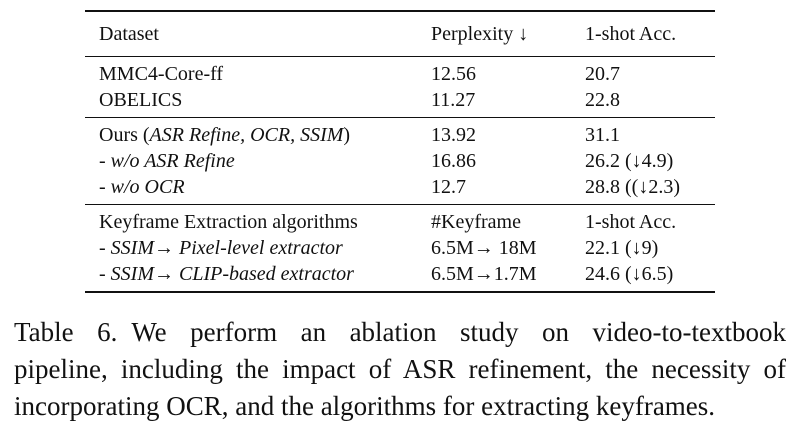 Image resolution: width=800 pixels, height=428 pixels. Describe the element at coordinates (453, 100) in the screenshot. I see `perplexity-value: 11.27` at that location.